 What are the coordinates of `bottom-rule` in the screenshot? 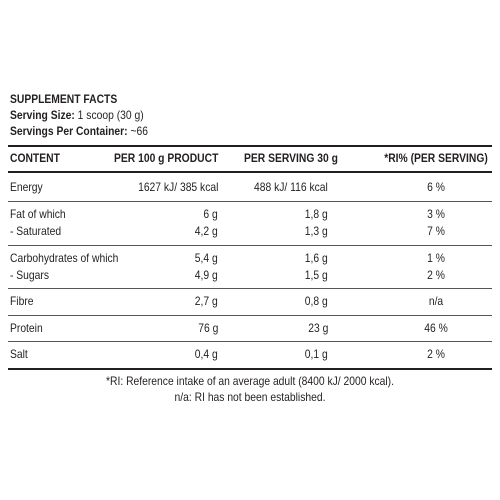 It's located at (250, 369).